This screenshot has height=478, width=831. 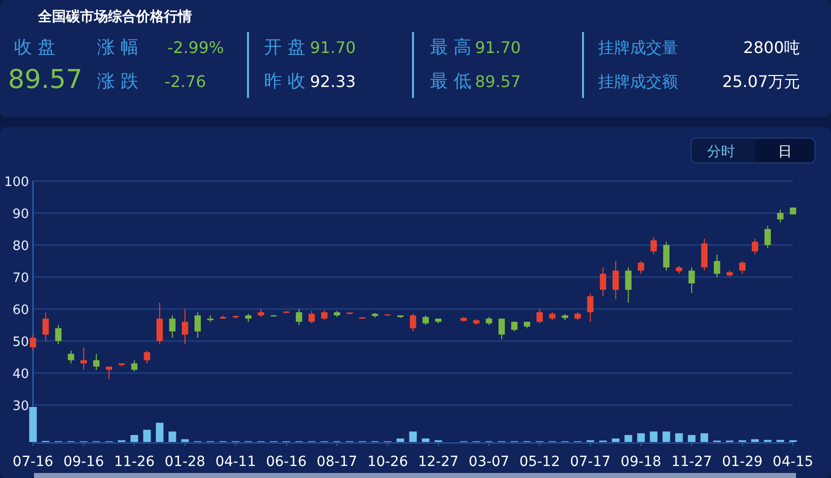 I want to click on x-tick-label: 04-11, so click(x=235, y=462).